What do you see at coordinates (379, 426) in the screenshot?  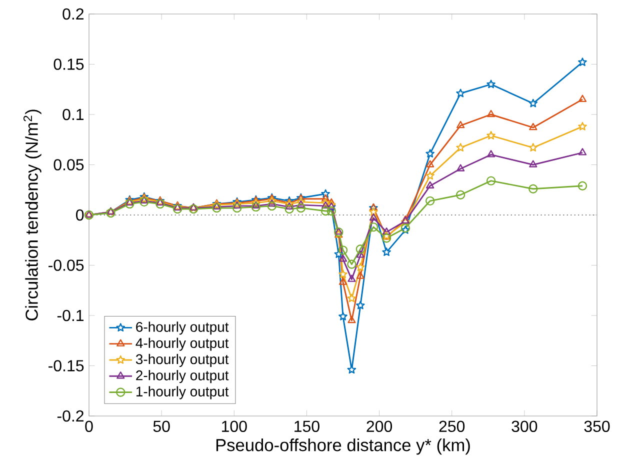 I see `x-tick-label: 200` at bounding box center [379, 426].